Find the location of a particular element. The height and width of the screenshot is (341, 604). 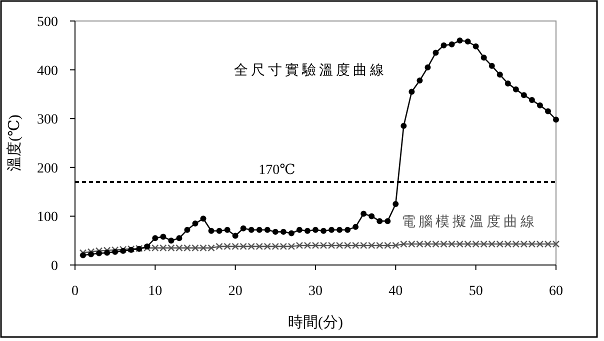

ref-line-label: 170℃ is located at coordinates (277, 170).